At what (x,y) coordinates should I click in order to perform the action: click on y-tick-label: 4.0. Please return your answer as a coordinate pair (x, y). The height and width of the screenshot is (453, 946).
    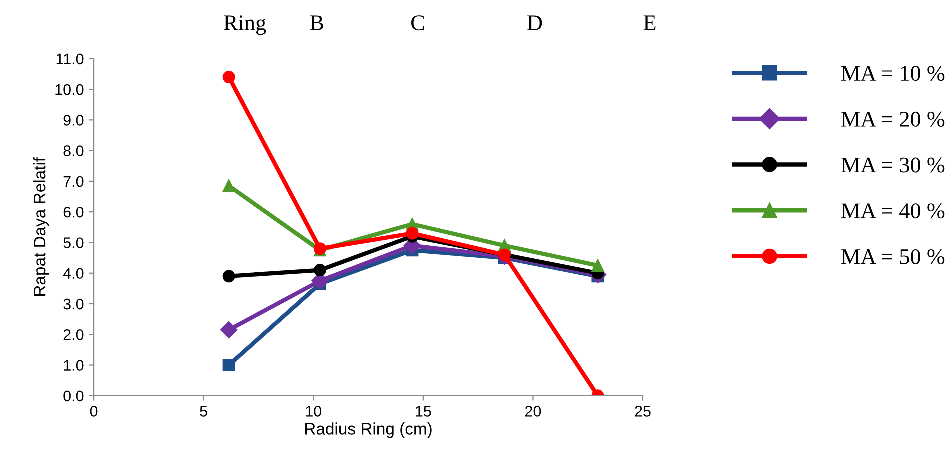
    Looking at the image, I should click on (73, 274).